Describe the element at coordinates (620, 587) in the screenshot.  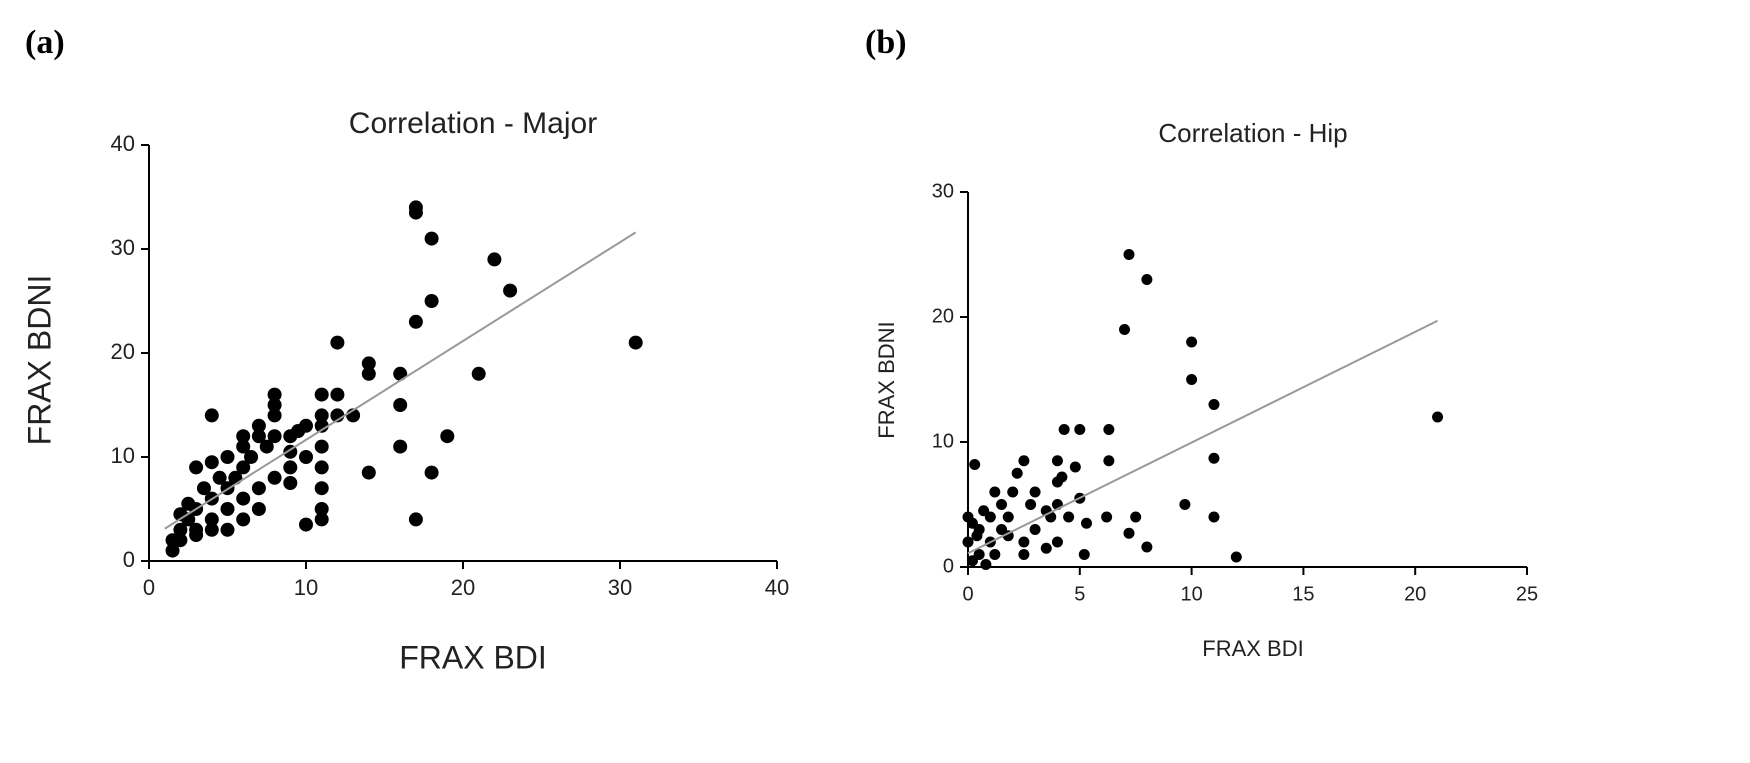
I see `x-tick-label: 30` at that location.